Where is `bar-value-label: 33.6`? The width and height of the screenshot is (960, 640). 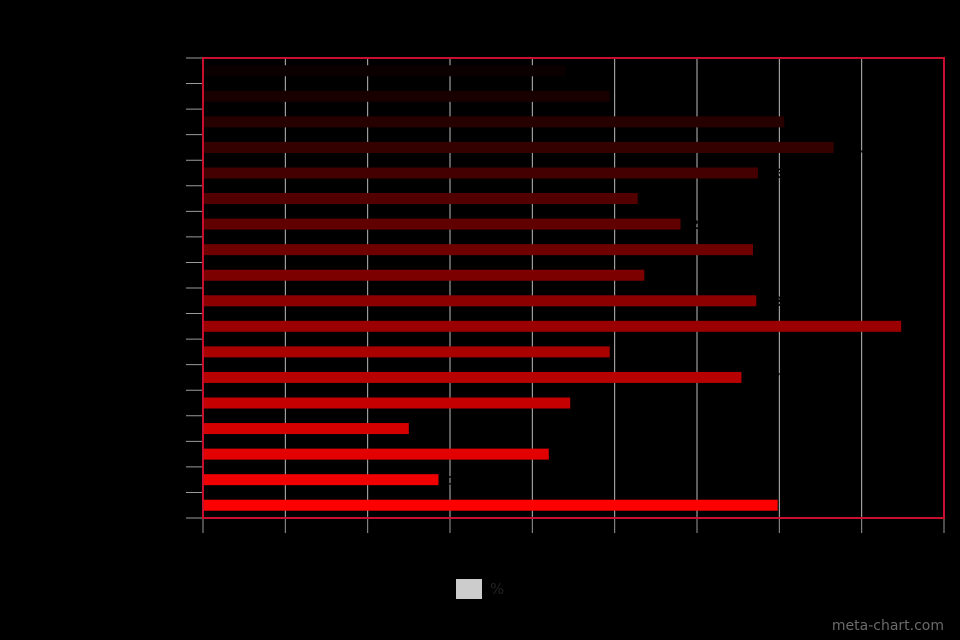
bar-value-label: 33.6 is located at coordinates (780, 301).